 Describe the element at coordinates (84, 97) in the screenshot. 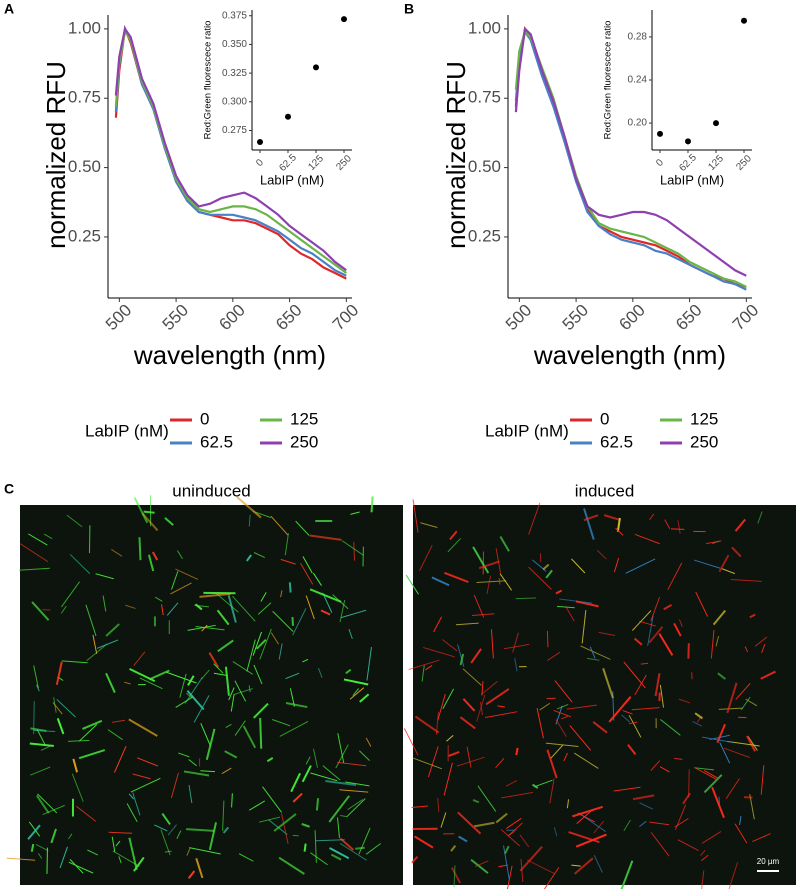

I see `y-tick-label: 0.75` at that location.